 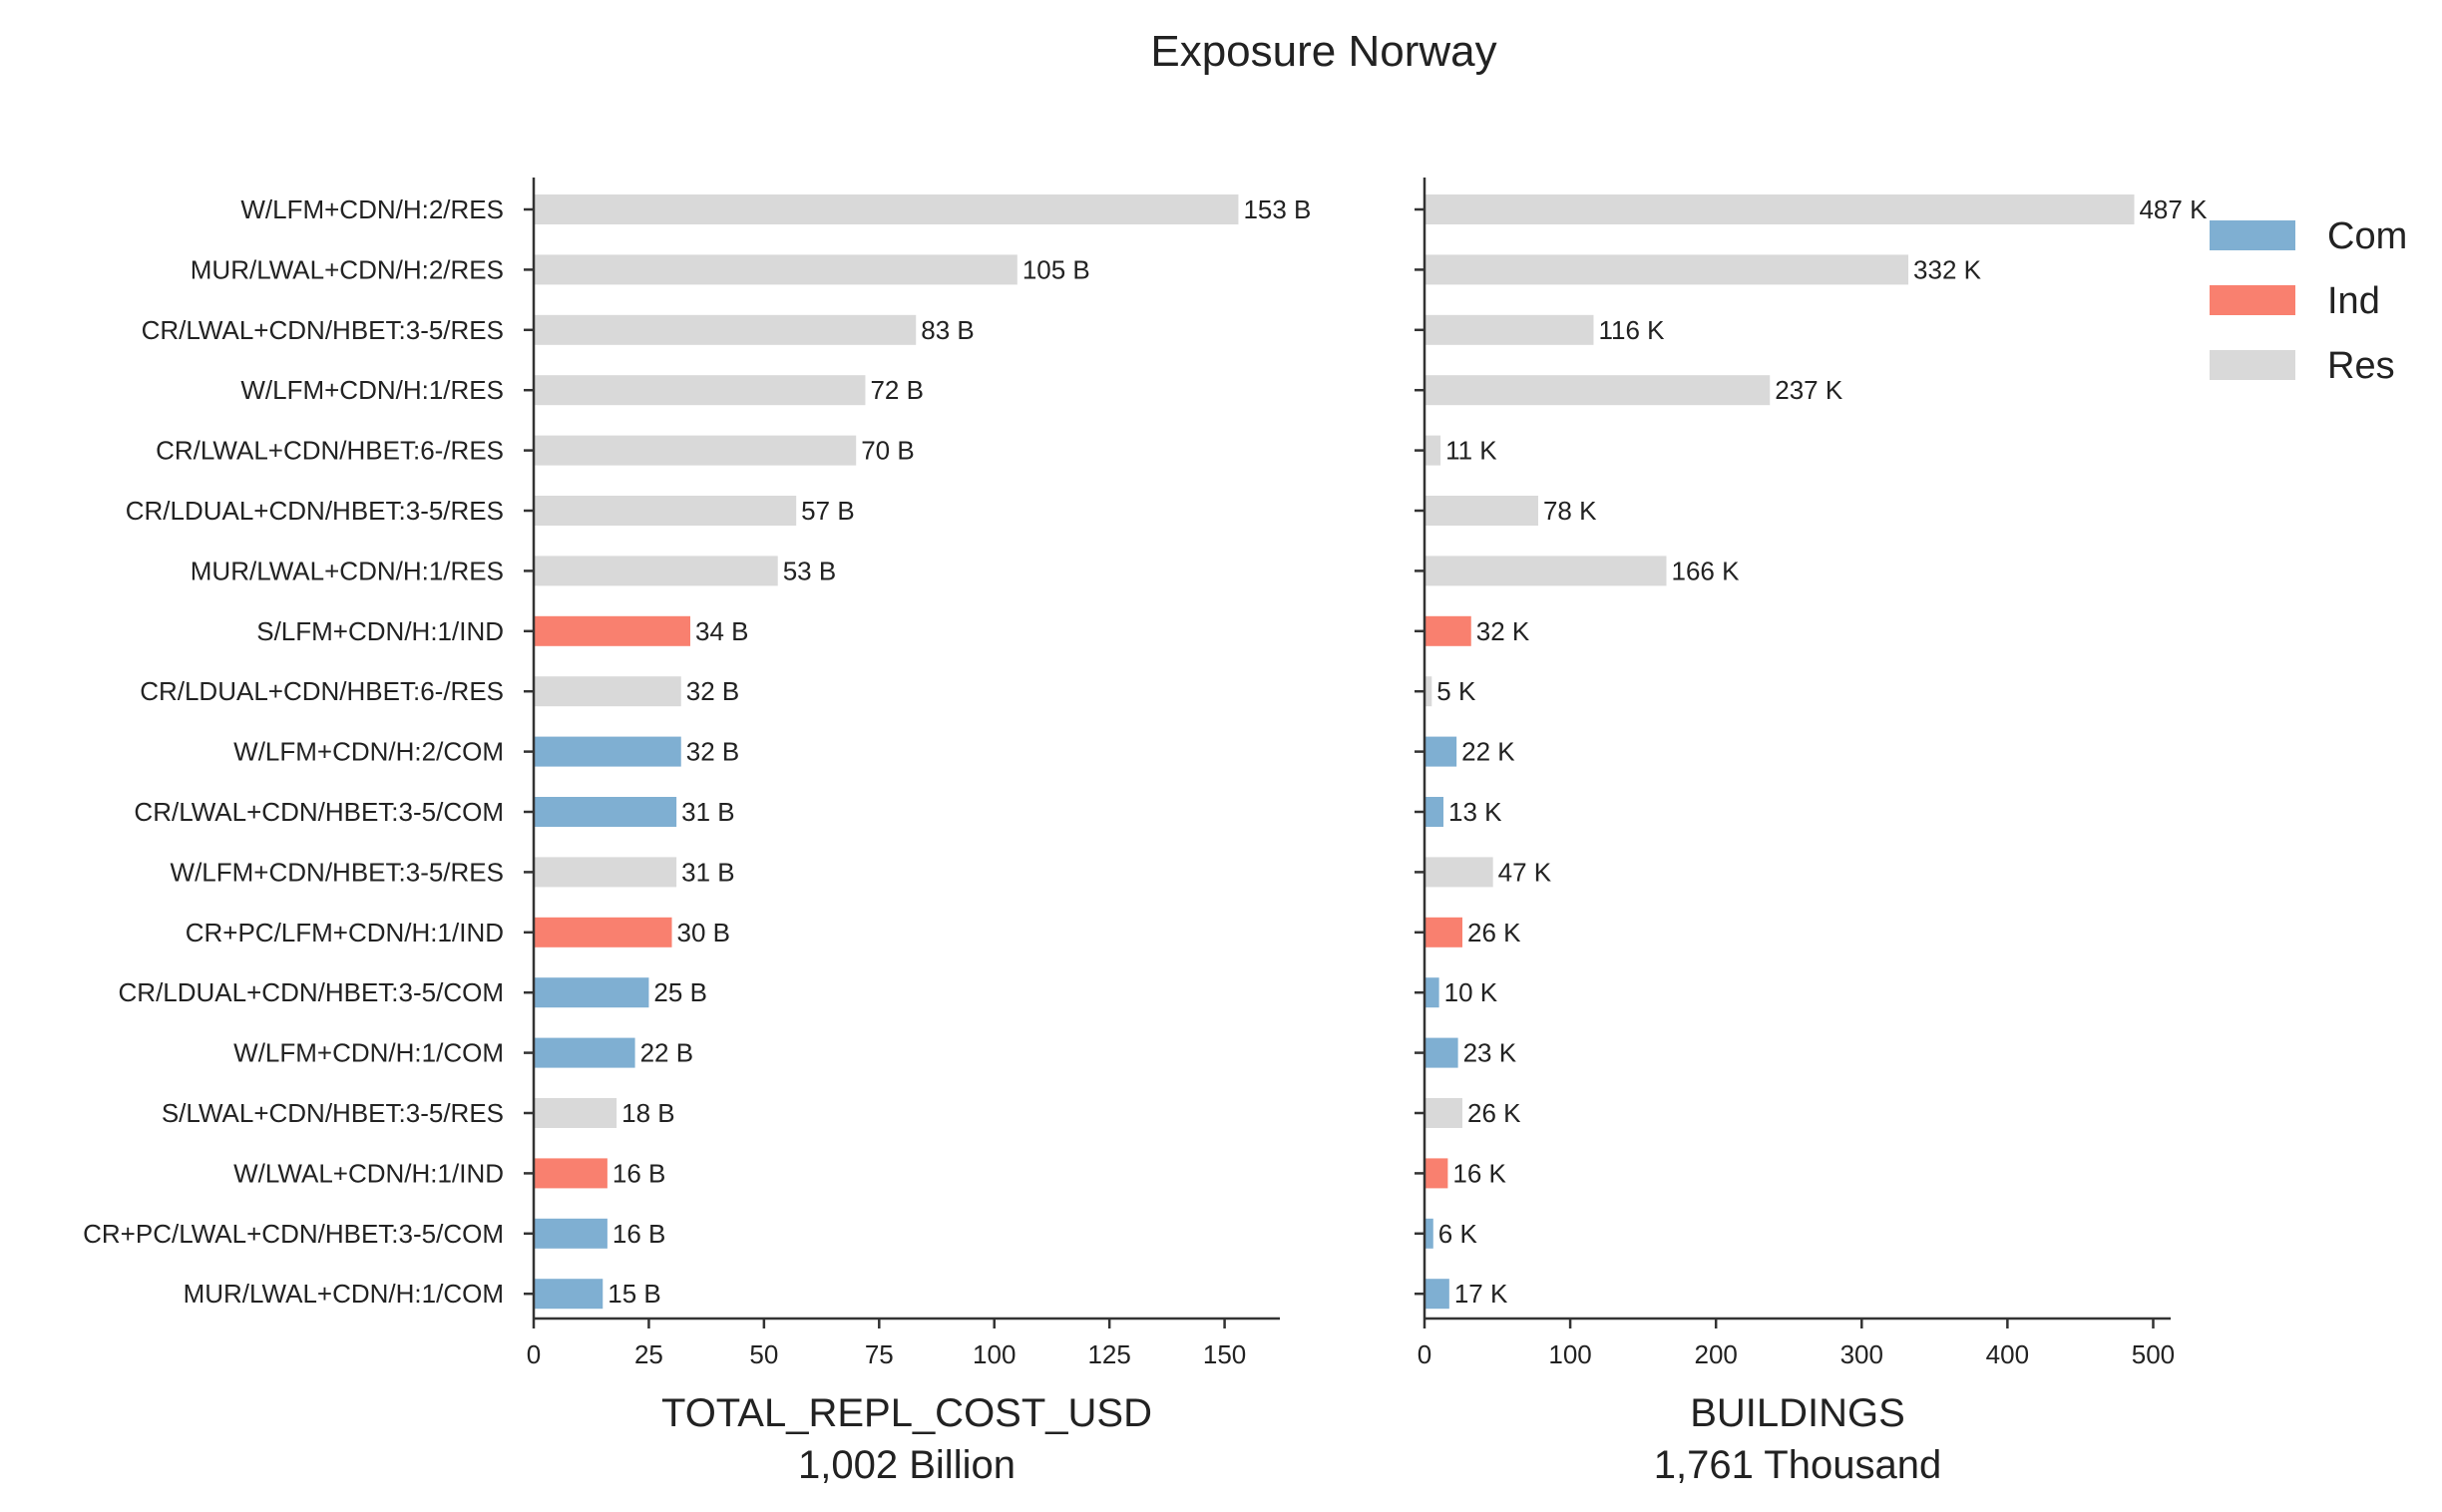 What do you see at coordinates (380, 631) in the screenshot?
I see `category-label: S/LFM+CDN/H:1/IND` at bounding box center [380, 631].